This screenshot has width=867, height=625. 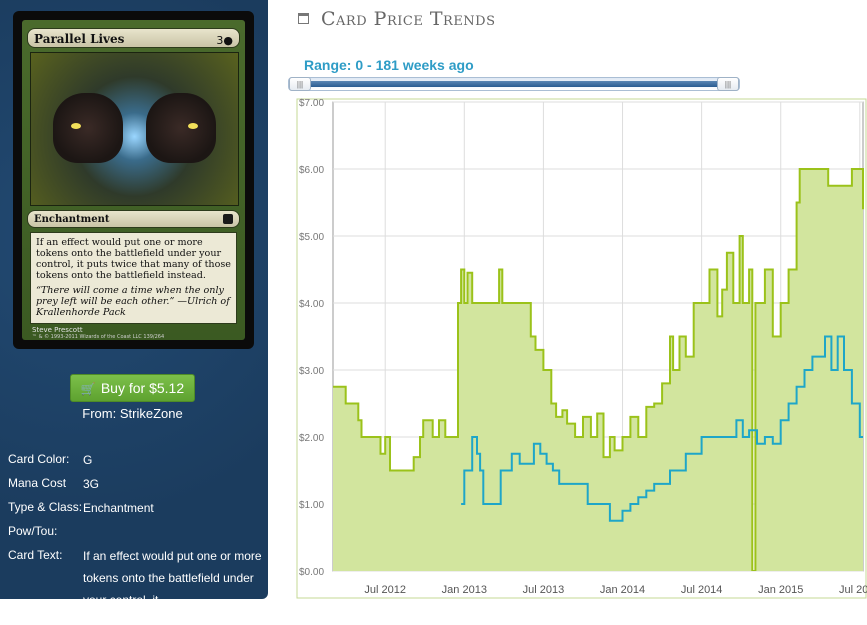 I want to click on y-tick-label: $5.00, so click(x=311, y=237).